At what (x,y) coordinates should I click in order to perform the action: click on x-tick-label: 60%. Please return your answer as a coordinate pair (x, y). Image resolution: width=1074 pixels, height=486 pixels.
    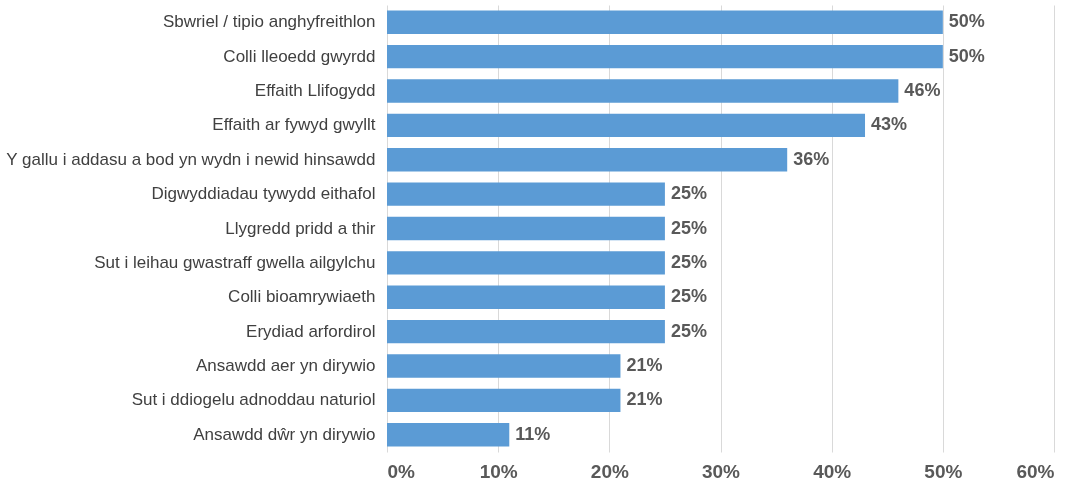
    Looking at the image, I should click on (1035, 471).